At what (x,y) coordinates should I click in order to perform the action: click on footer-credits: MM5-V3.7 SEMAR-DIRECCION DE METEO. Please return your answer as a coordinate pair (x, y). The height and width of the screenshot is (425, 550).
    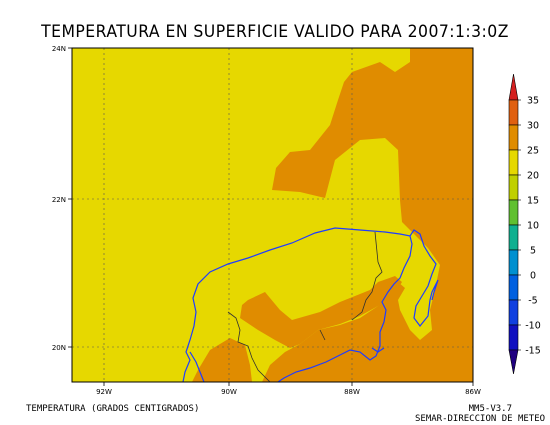
    Looking at the image, I should click on (482, 414).